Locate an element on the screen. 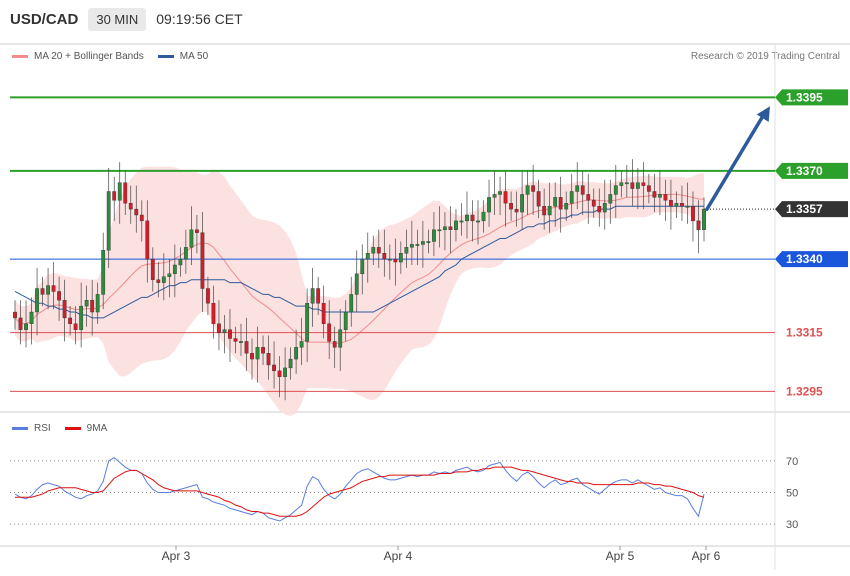  bollinger-legend-label: MA 20 + Bollinger Bands is located at coordinates (89, 56).